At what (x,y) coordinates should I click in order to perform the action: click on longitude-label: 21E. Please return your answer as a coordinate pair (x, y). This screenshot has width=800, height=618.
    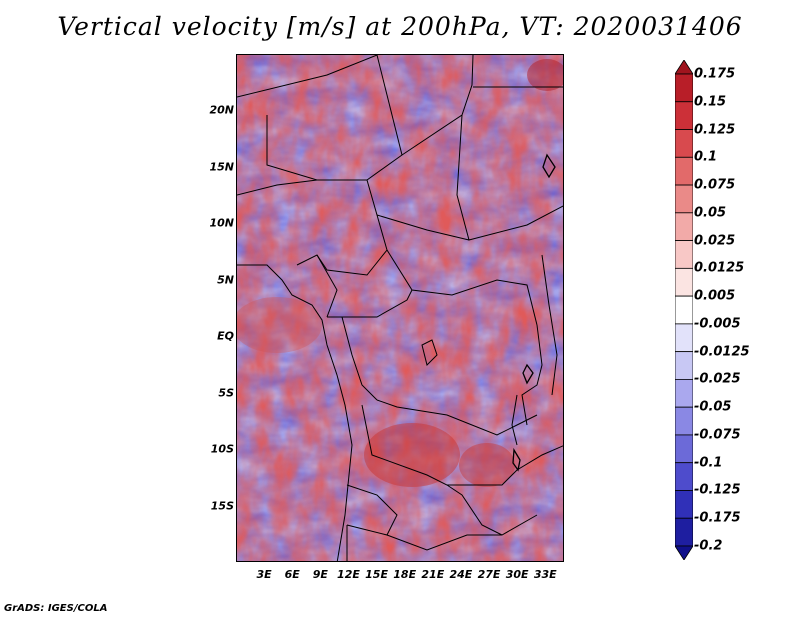
    Looking at the image, I should click on (433, 574).